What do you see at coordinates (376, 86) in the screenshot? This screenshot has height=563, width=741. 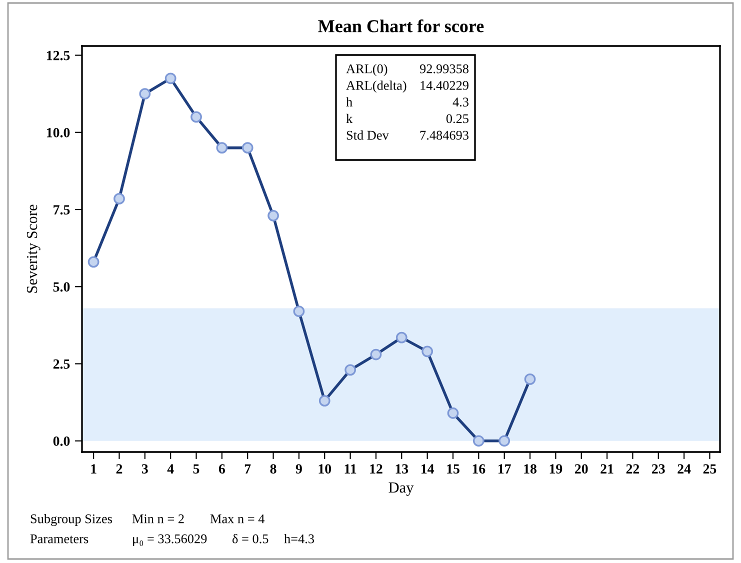 I see `annotation: ARL(delta)` at bounding box center [376, 86].